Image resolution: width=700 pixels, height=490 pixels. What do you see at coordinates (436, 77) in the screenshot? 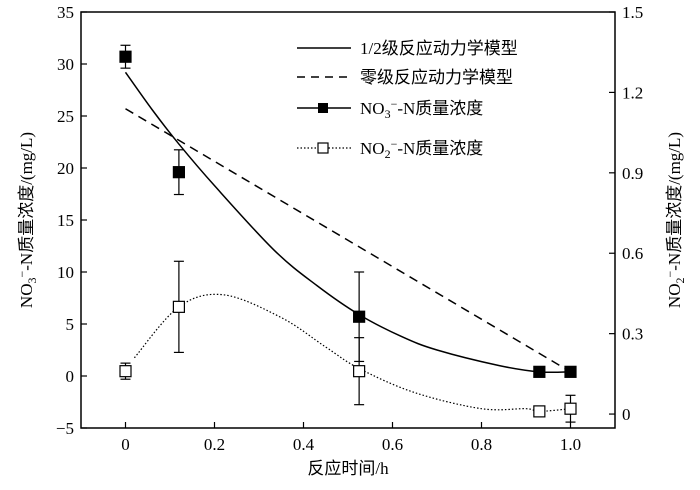
I see `legend-label-zero-order: 零级反应动力学模型` at bounding box center [436, 77].